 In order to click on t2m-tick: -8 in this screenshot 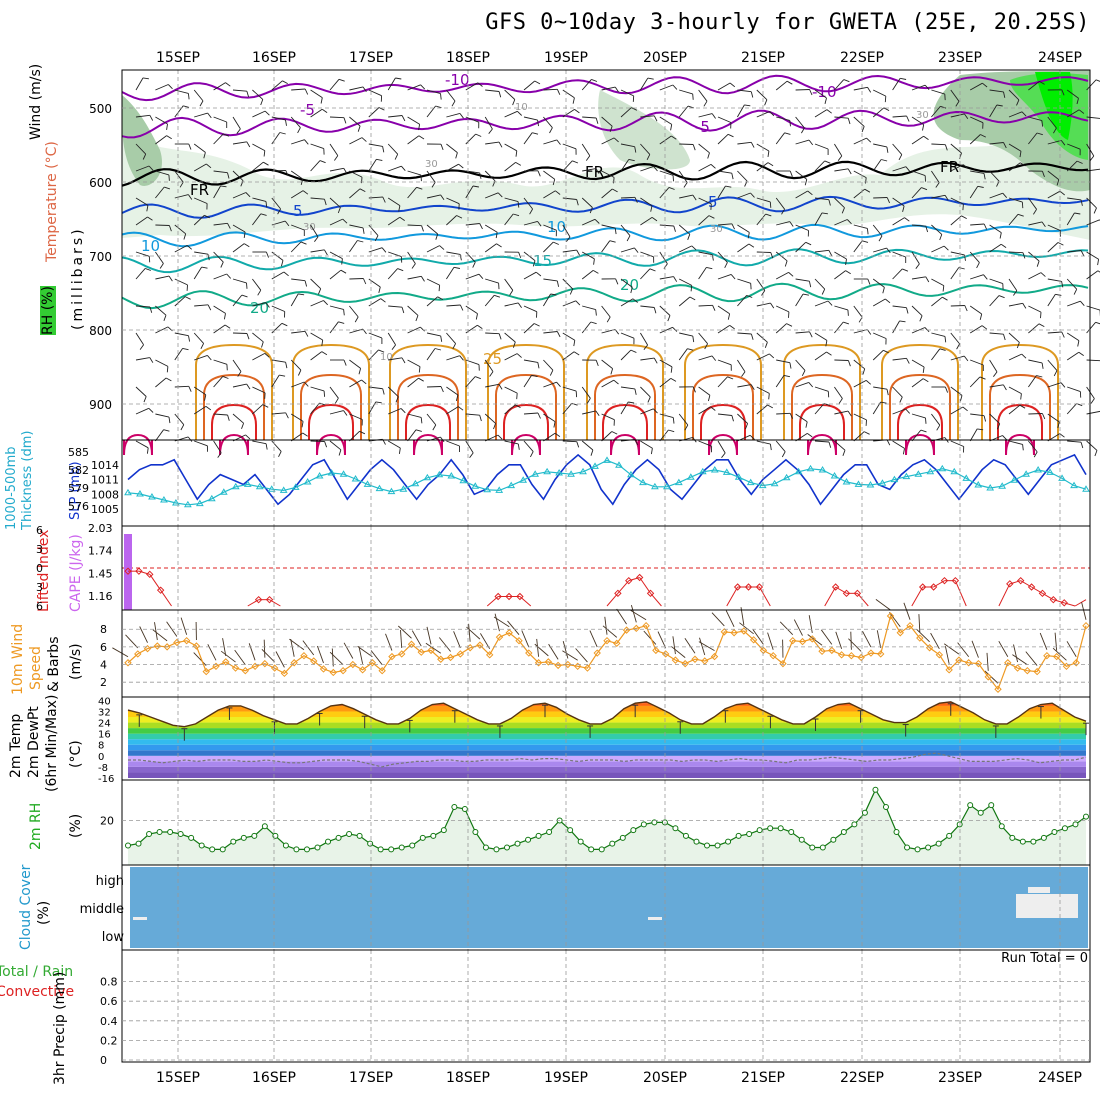, I will do `click(103, 768)`.